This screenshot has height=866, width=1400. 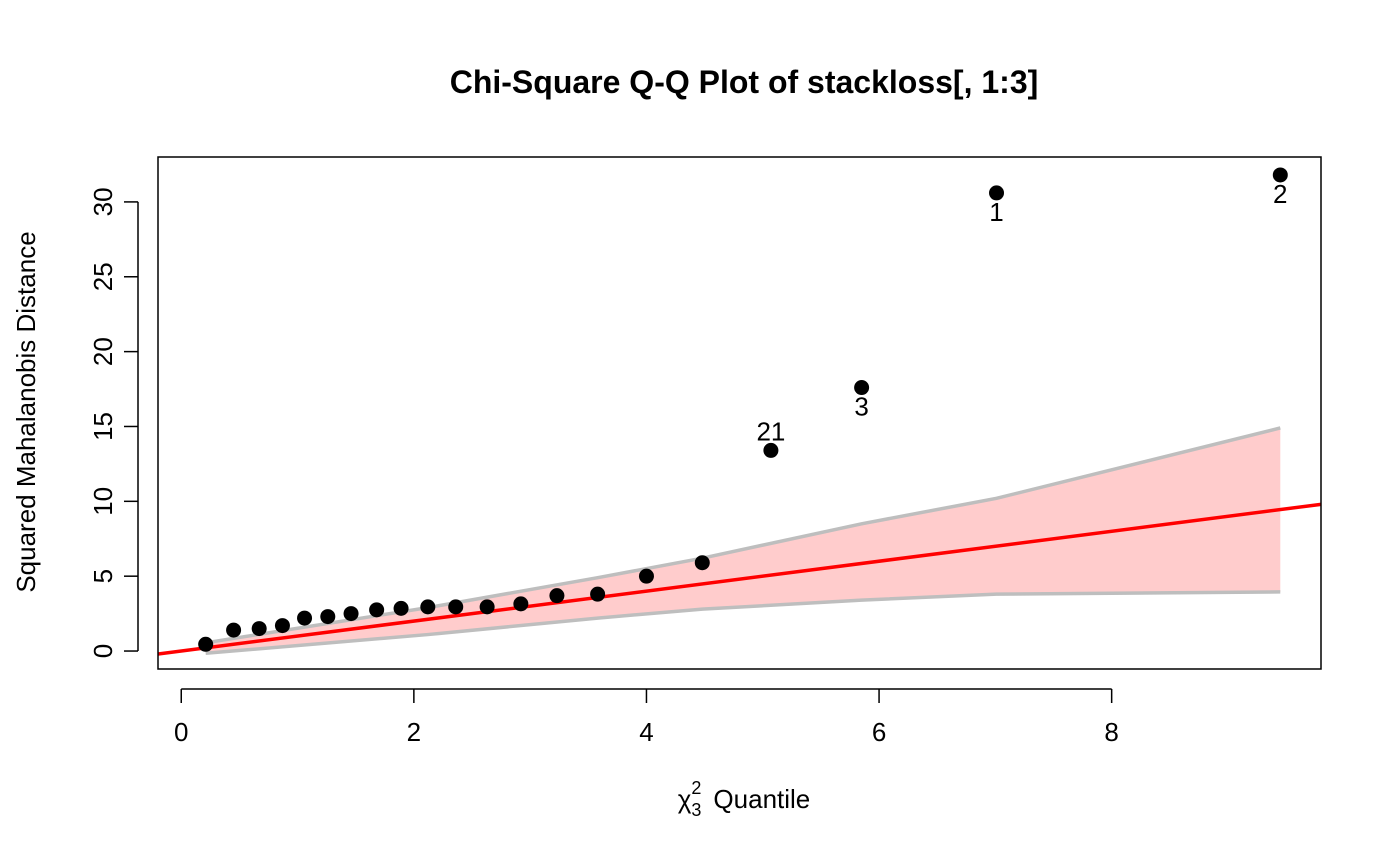 I want to click on envelope-lower-line, so click(x=743, y=623).